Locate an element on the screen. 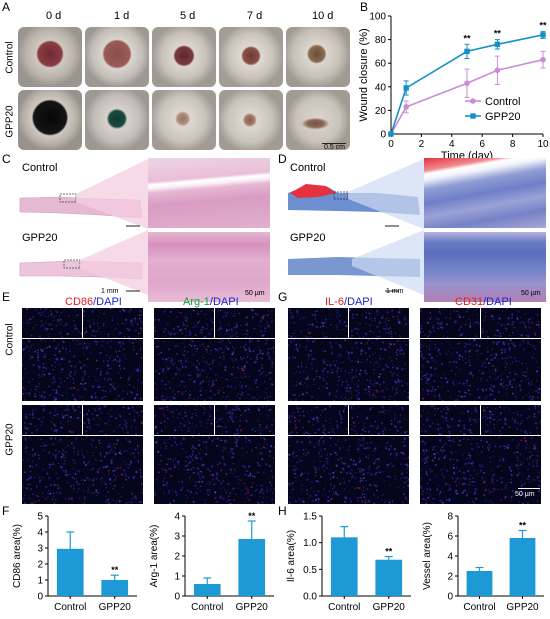  y-tick-label: 4 is located at coordinates (177, 517).